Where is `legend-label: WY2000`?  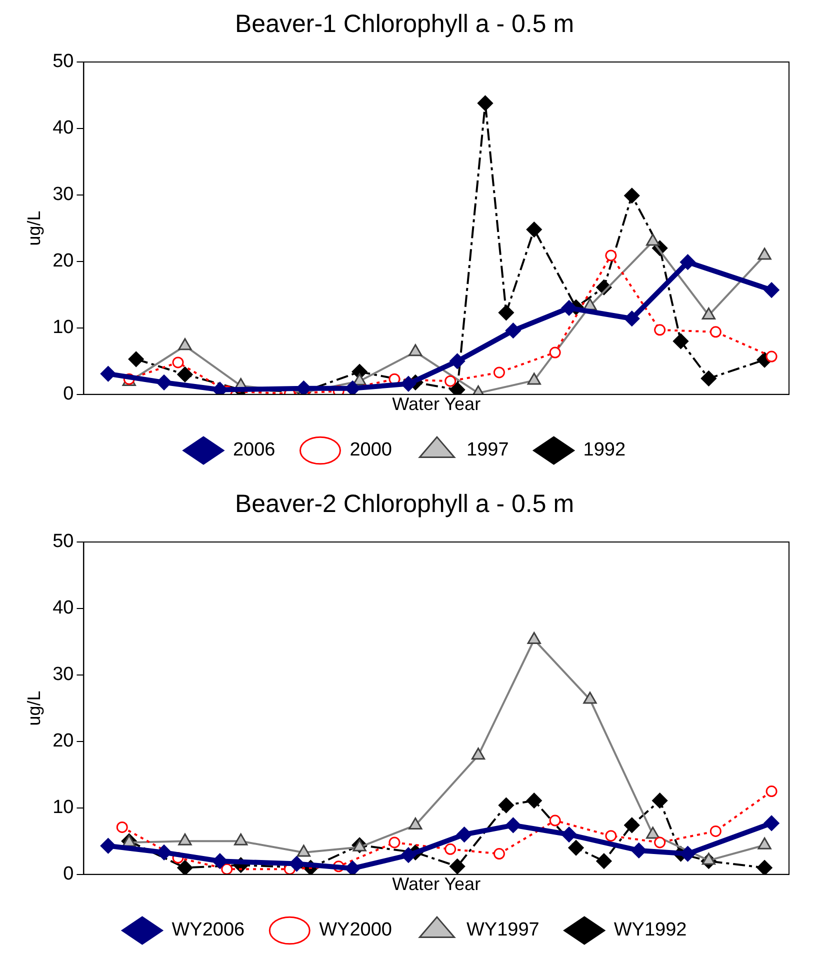
legend-label: WY2000 is located at coordinates (355, 930).